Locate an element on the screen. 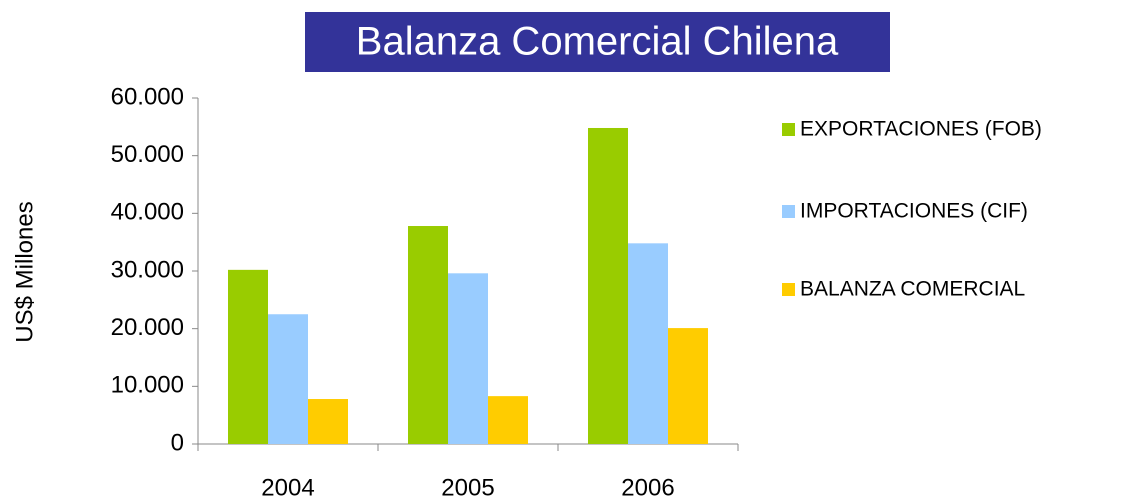 The height and width of the screenshot is (501, 1144). x-tick-label: 2006 is located at coordinates (647, 487).